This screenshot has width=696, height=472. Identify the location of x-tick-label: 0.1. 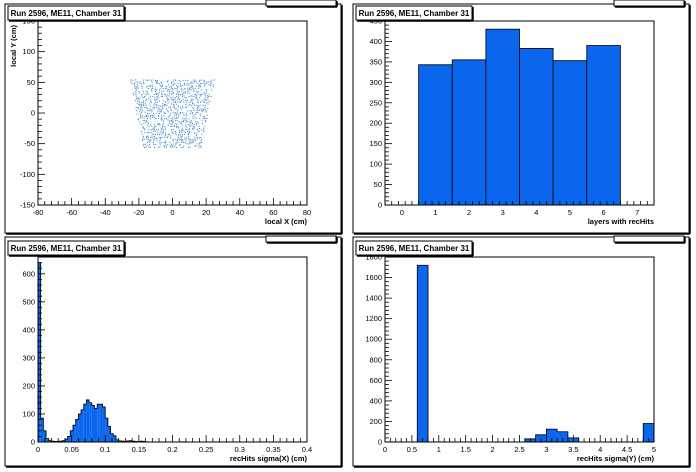
(105, 449).